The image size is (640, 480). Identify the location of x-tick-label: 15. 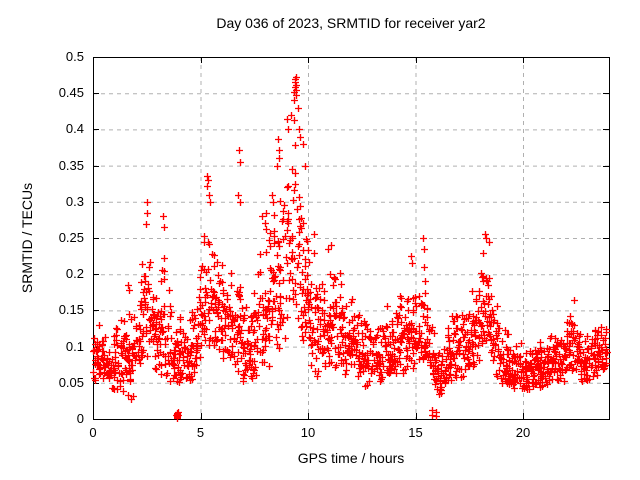
(415, 432).